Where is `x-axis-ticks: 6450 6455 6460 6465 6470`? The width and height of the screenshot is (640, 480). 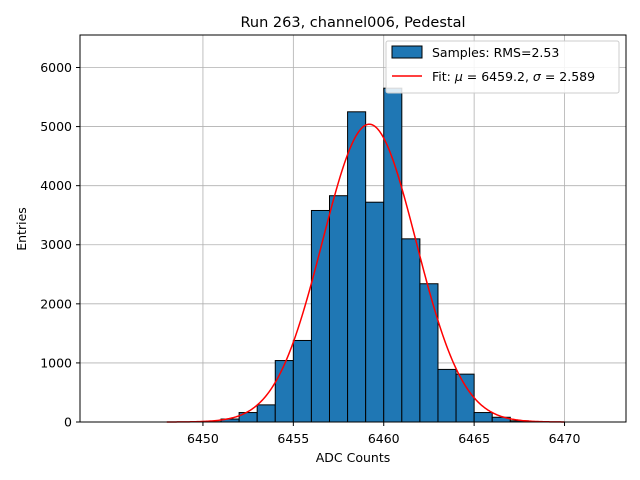
x-axis-ticks: 6450 6455 6460 6465 6470 is located at coordinates (383, 434).